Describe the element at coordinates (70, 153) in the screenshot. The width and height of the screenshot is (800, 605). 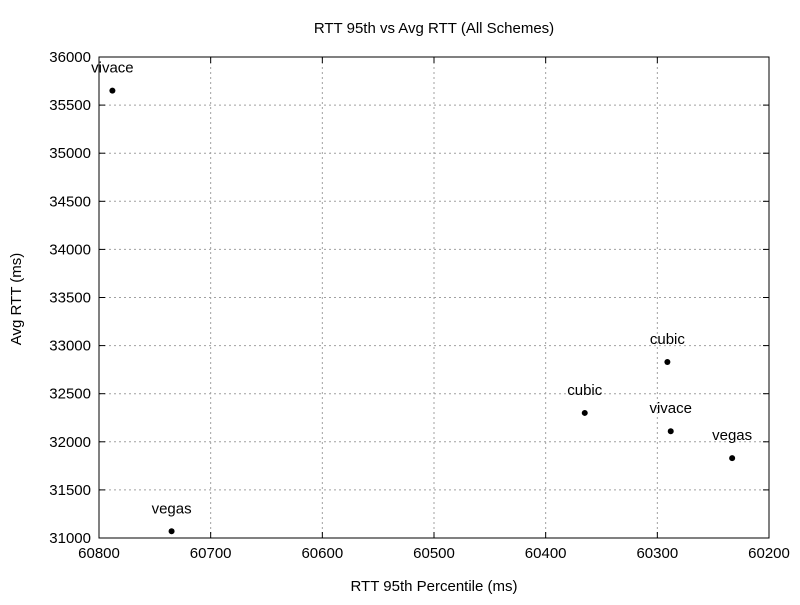
I see `y-tick-label: 35000` at that location.